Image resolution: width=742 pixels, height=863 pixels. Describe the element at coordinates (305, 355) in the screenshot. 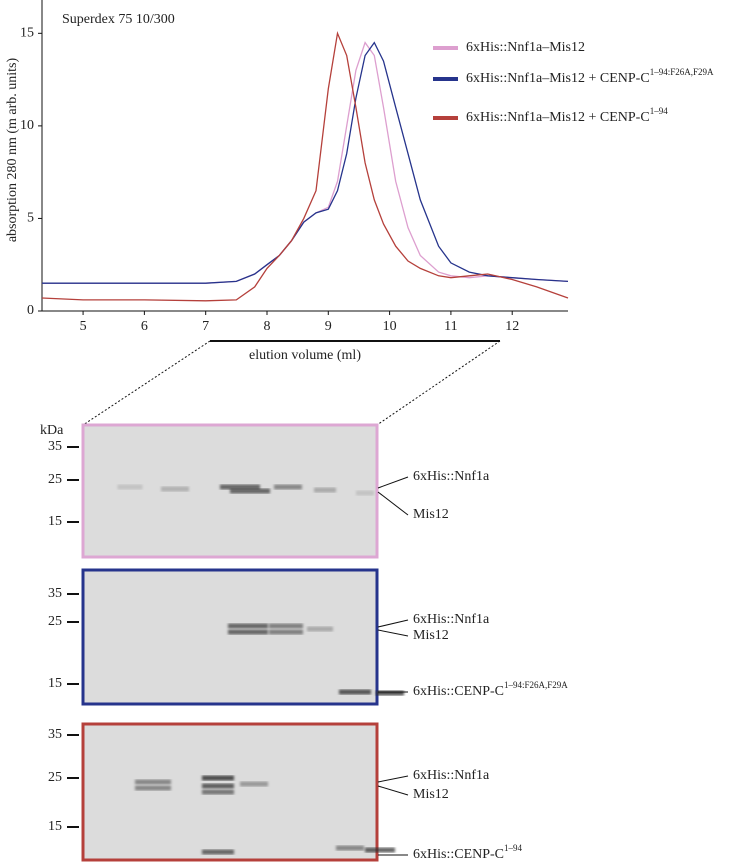

I see `x-axis-label: elution volume (ml)` at that location.